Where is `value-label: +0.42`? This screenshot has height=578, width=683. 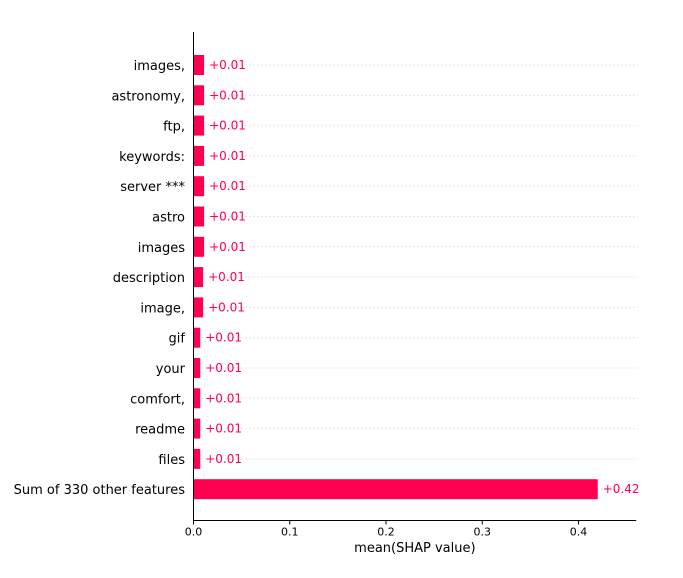 value-label: +0.42 is located at coordinates (621, 489).